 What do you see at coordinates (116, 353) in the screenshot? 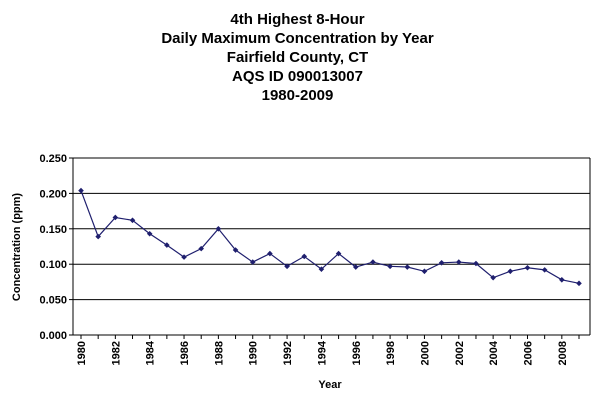
I see `x-tick-label: 1982` at bounding box center [116, 353].